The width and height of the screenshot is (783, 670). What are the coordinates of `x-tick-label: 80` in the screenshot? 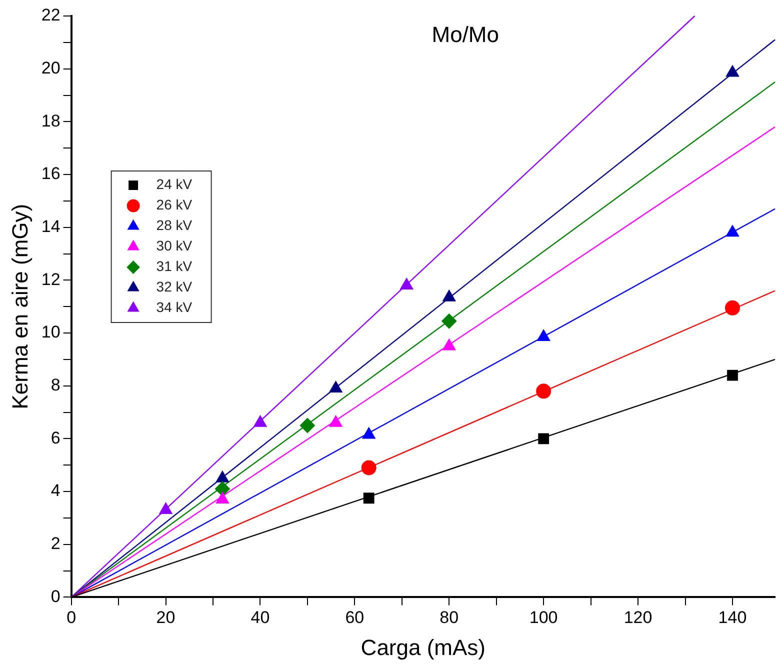 It's located at (449, 618).